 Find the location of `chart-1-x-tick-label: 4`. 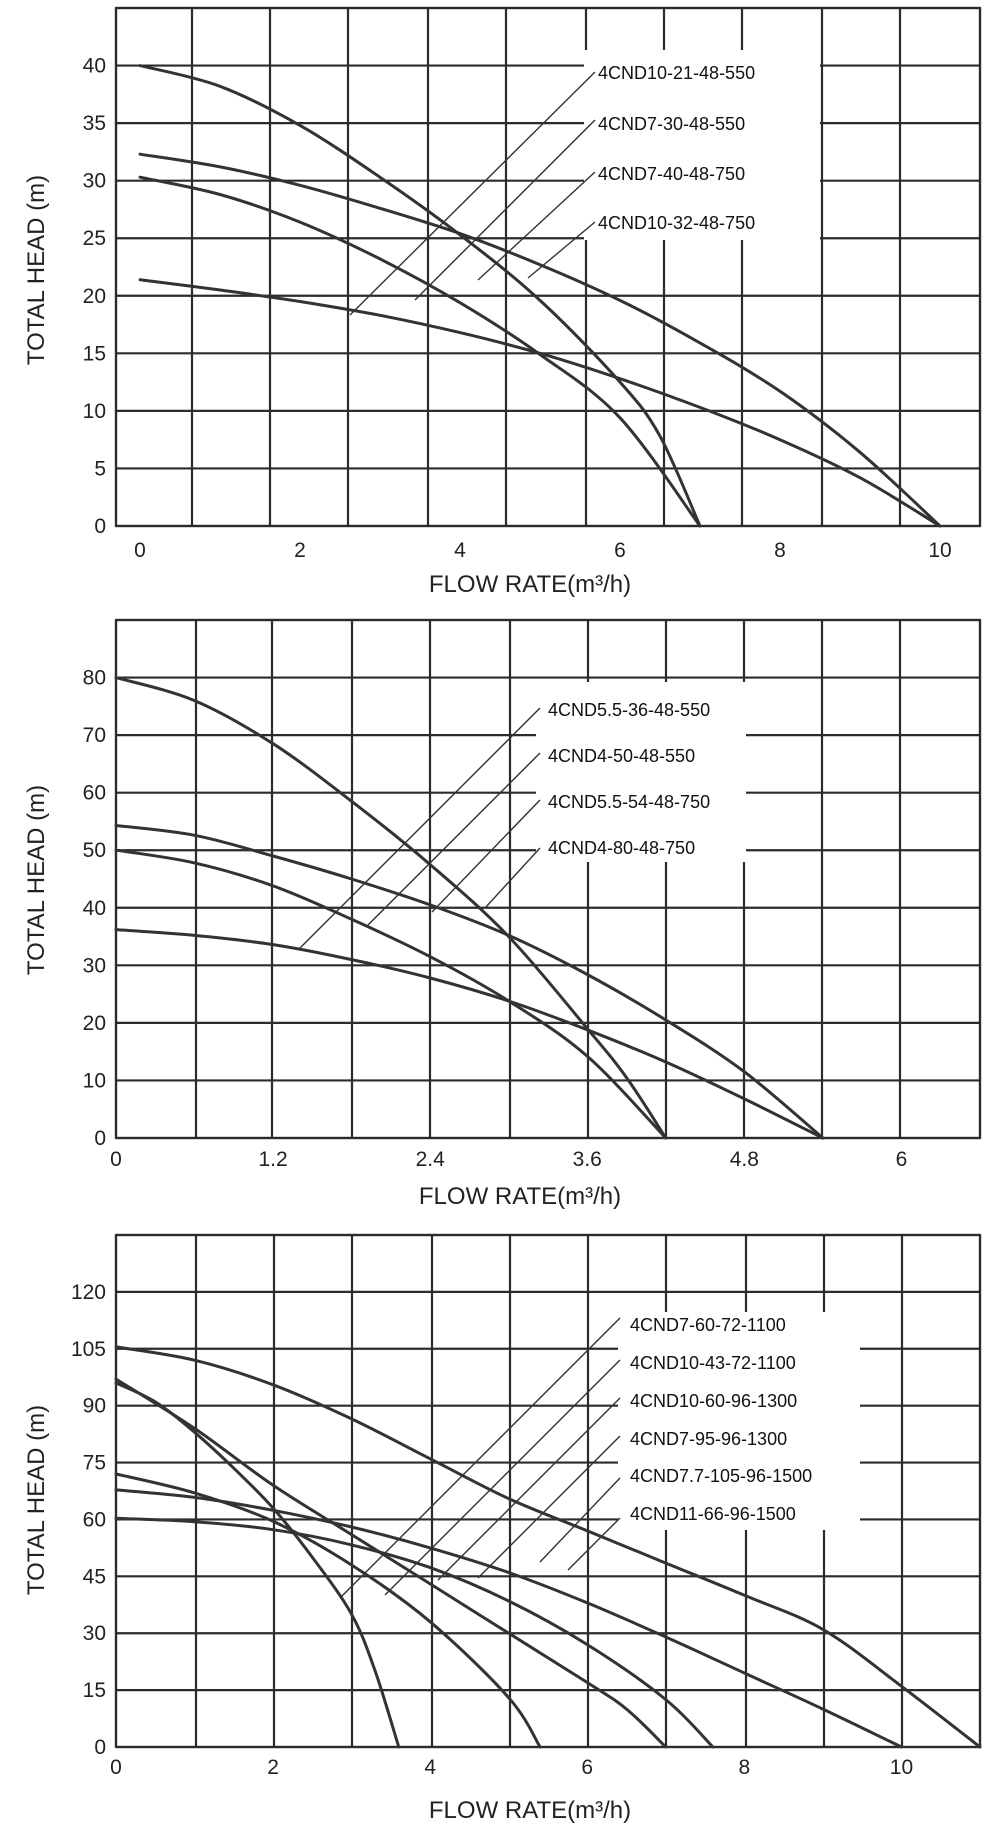

chart-1-x-tick-label: 4 is located at coordinates (460, 550).